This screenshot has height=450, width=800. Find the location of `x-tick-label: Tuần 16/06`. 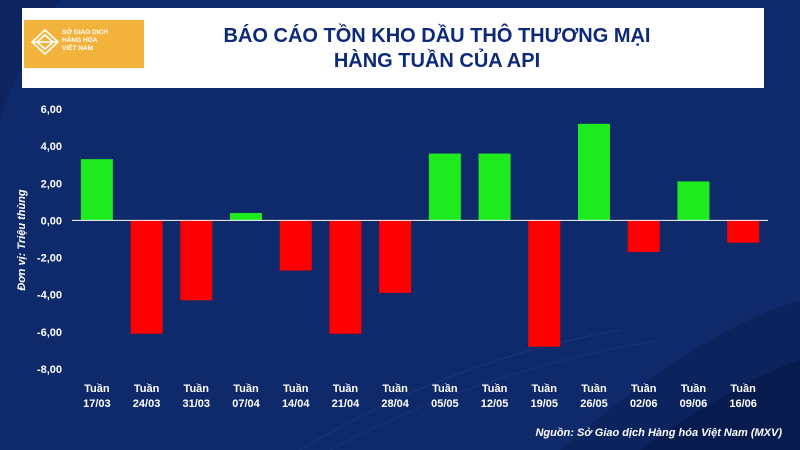

x-tick-label: Tuần 16/06 is located at coordinates (743, 396).